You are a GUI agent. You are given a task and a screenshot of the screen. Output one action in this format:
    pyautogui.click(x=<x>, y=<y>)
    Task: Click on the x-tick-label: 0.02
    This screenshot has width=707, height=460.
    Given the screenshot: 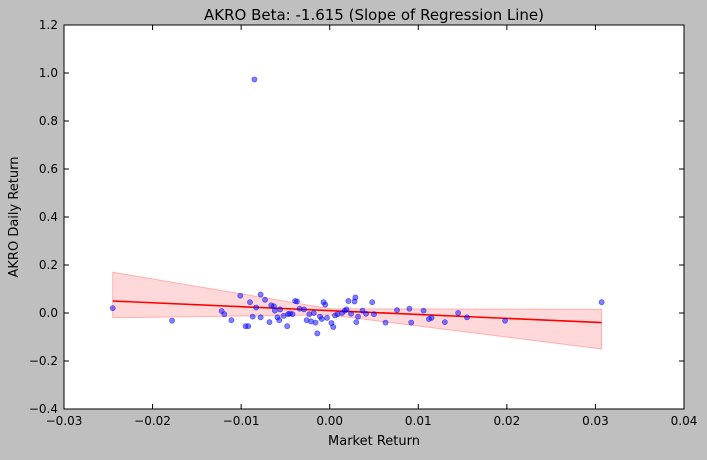 What is the action you would take?
    pyautogui.click(x=506, y=421)
    